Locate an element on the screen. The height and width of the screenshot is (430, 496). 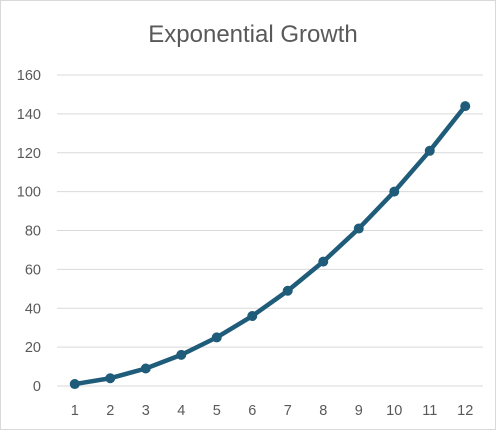
x-tick-label: 12 is located at coordinates (465, 411).